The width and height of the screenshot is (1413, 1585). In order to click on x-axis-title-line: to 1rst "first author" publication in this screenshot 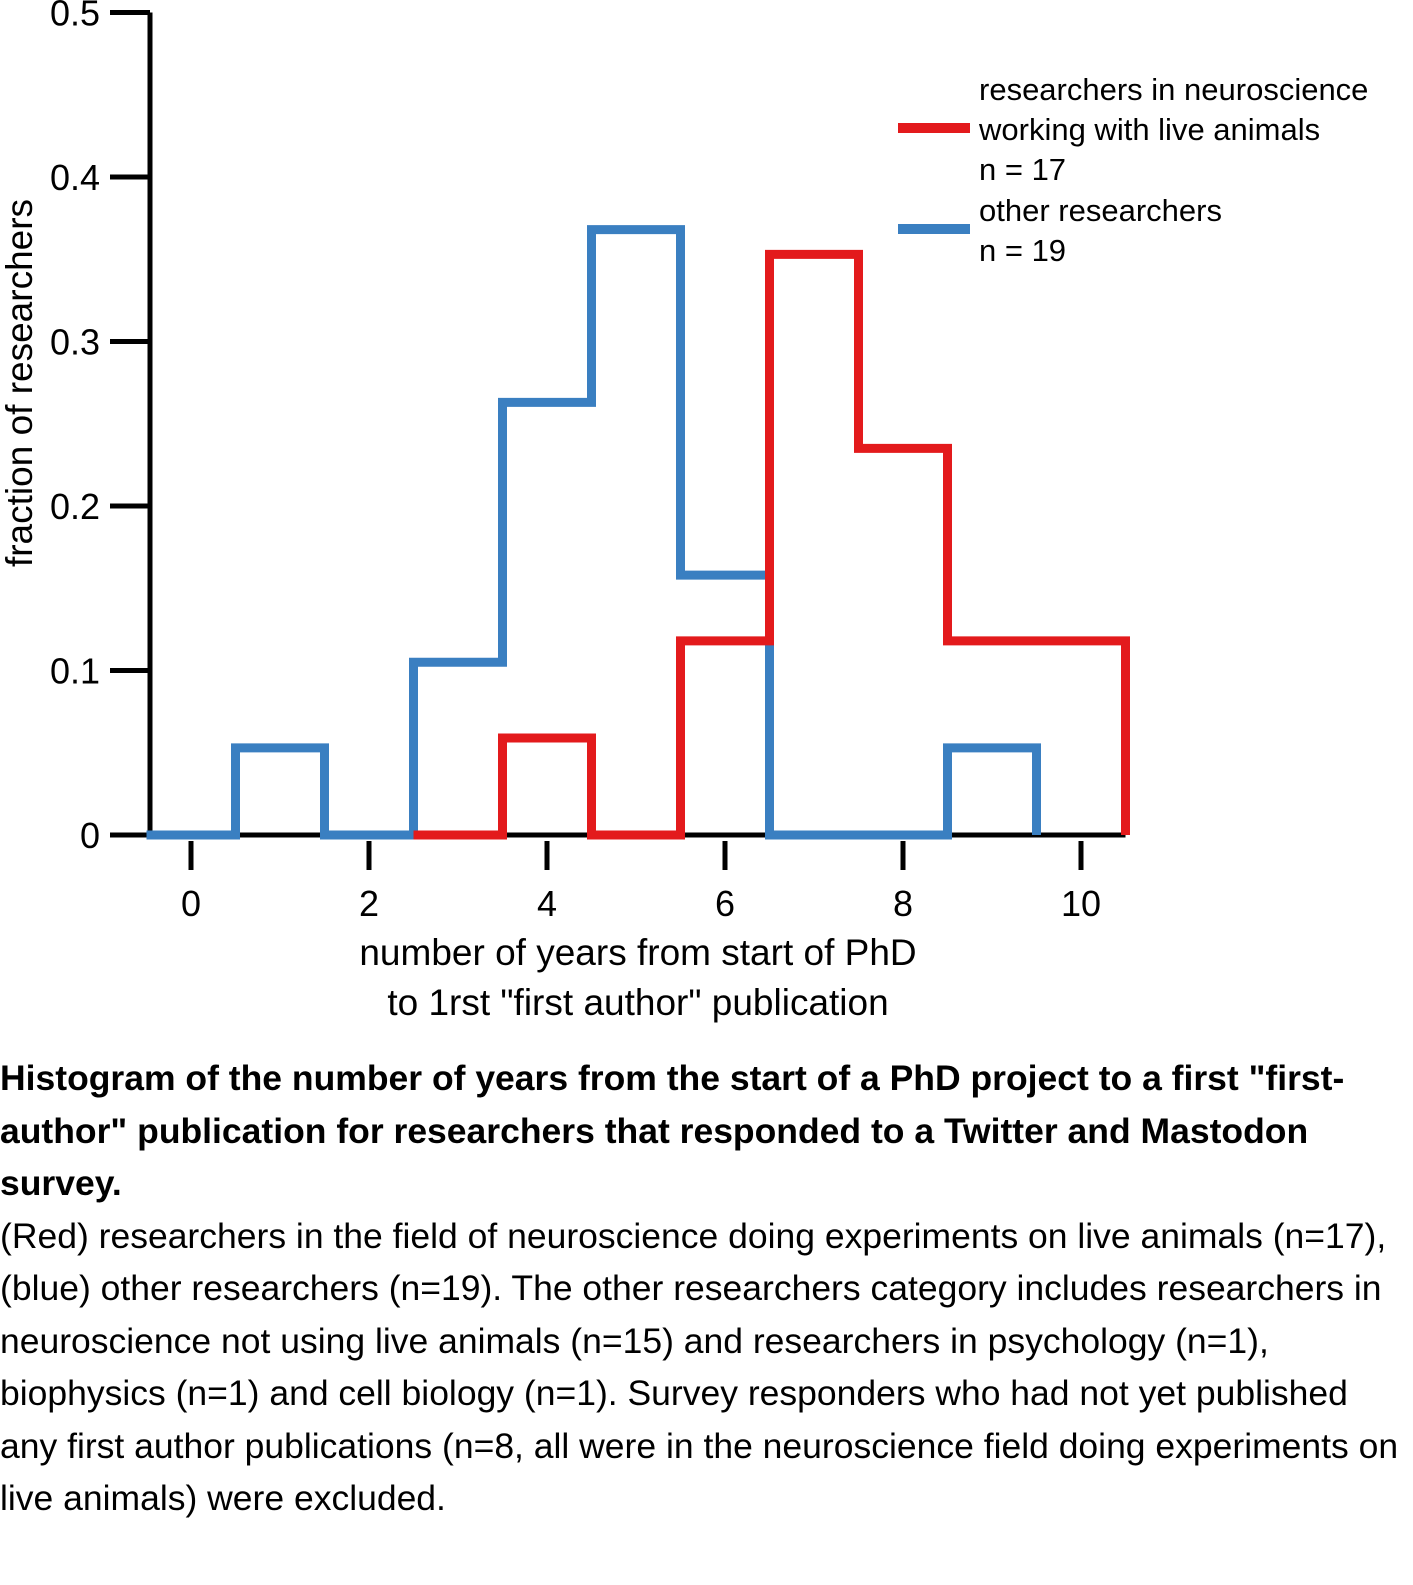, I will do `click(637, 1002)`.